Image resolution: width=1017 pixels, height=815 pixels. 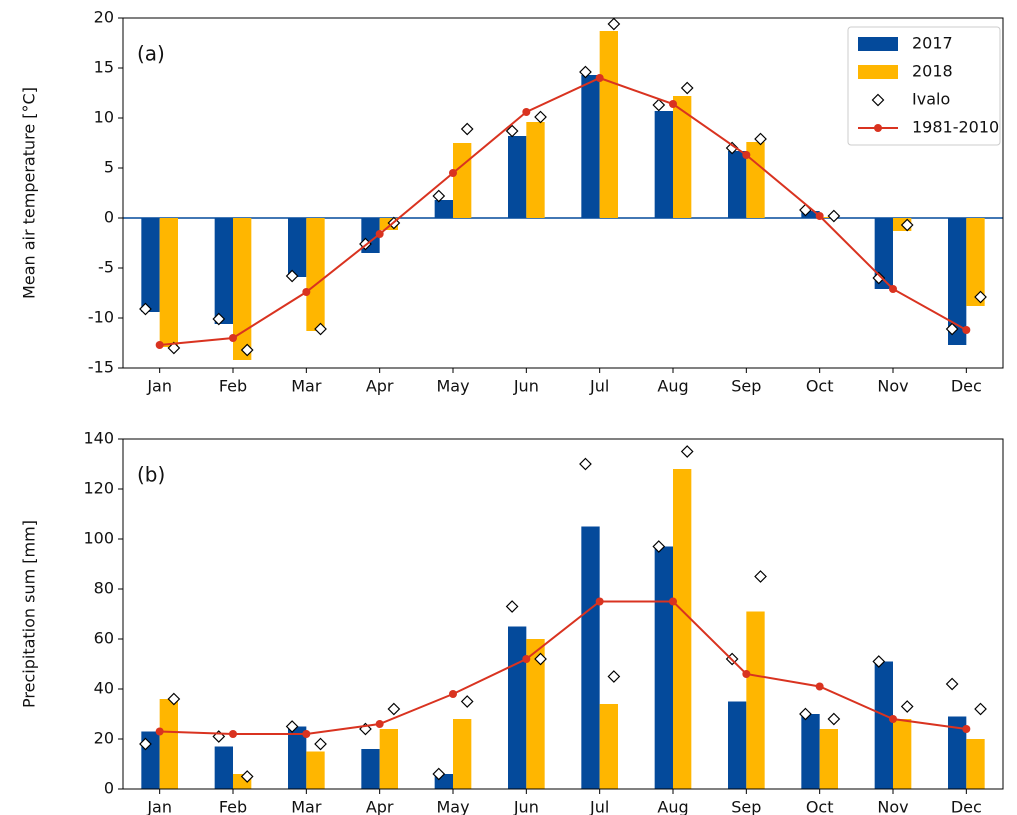 I want to click on line, so click(x=563, y=667).